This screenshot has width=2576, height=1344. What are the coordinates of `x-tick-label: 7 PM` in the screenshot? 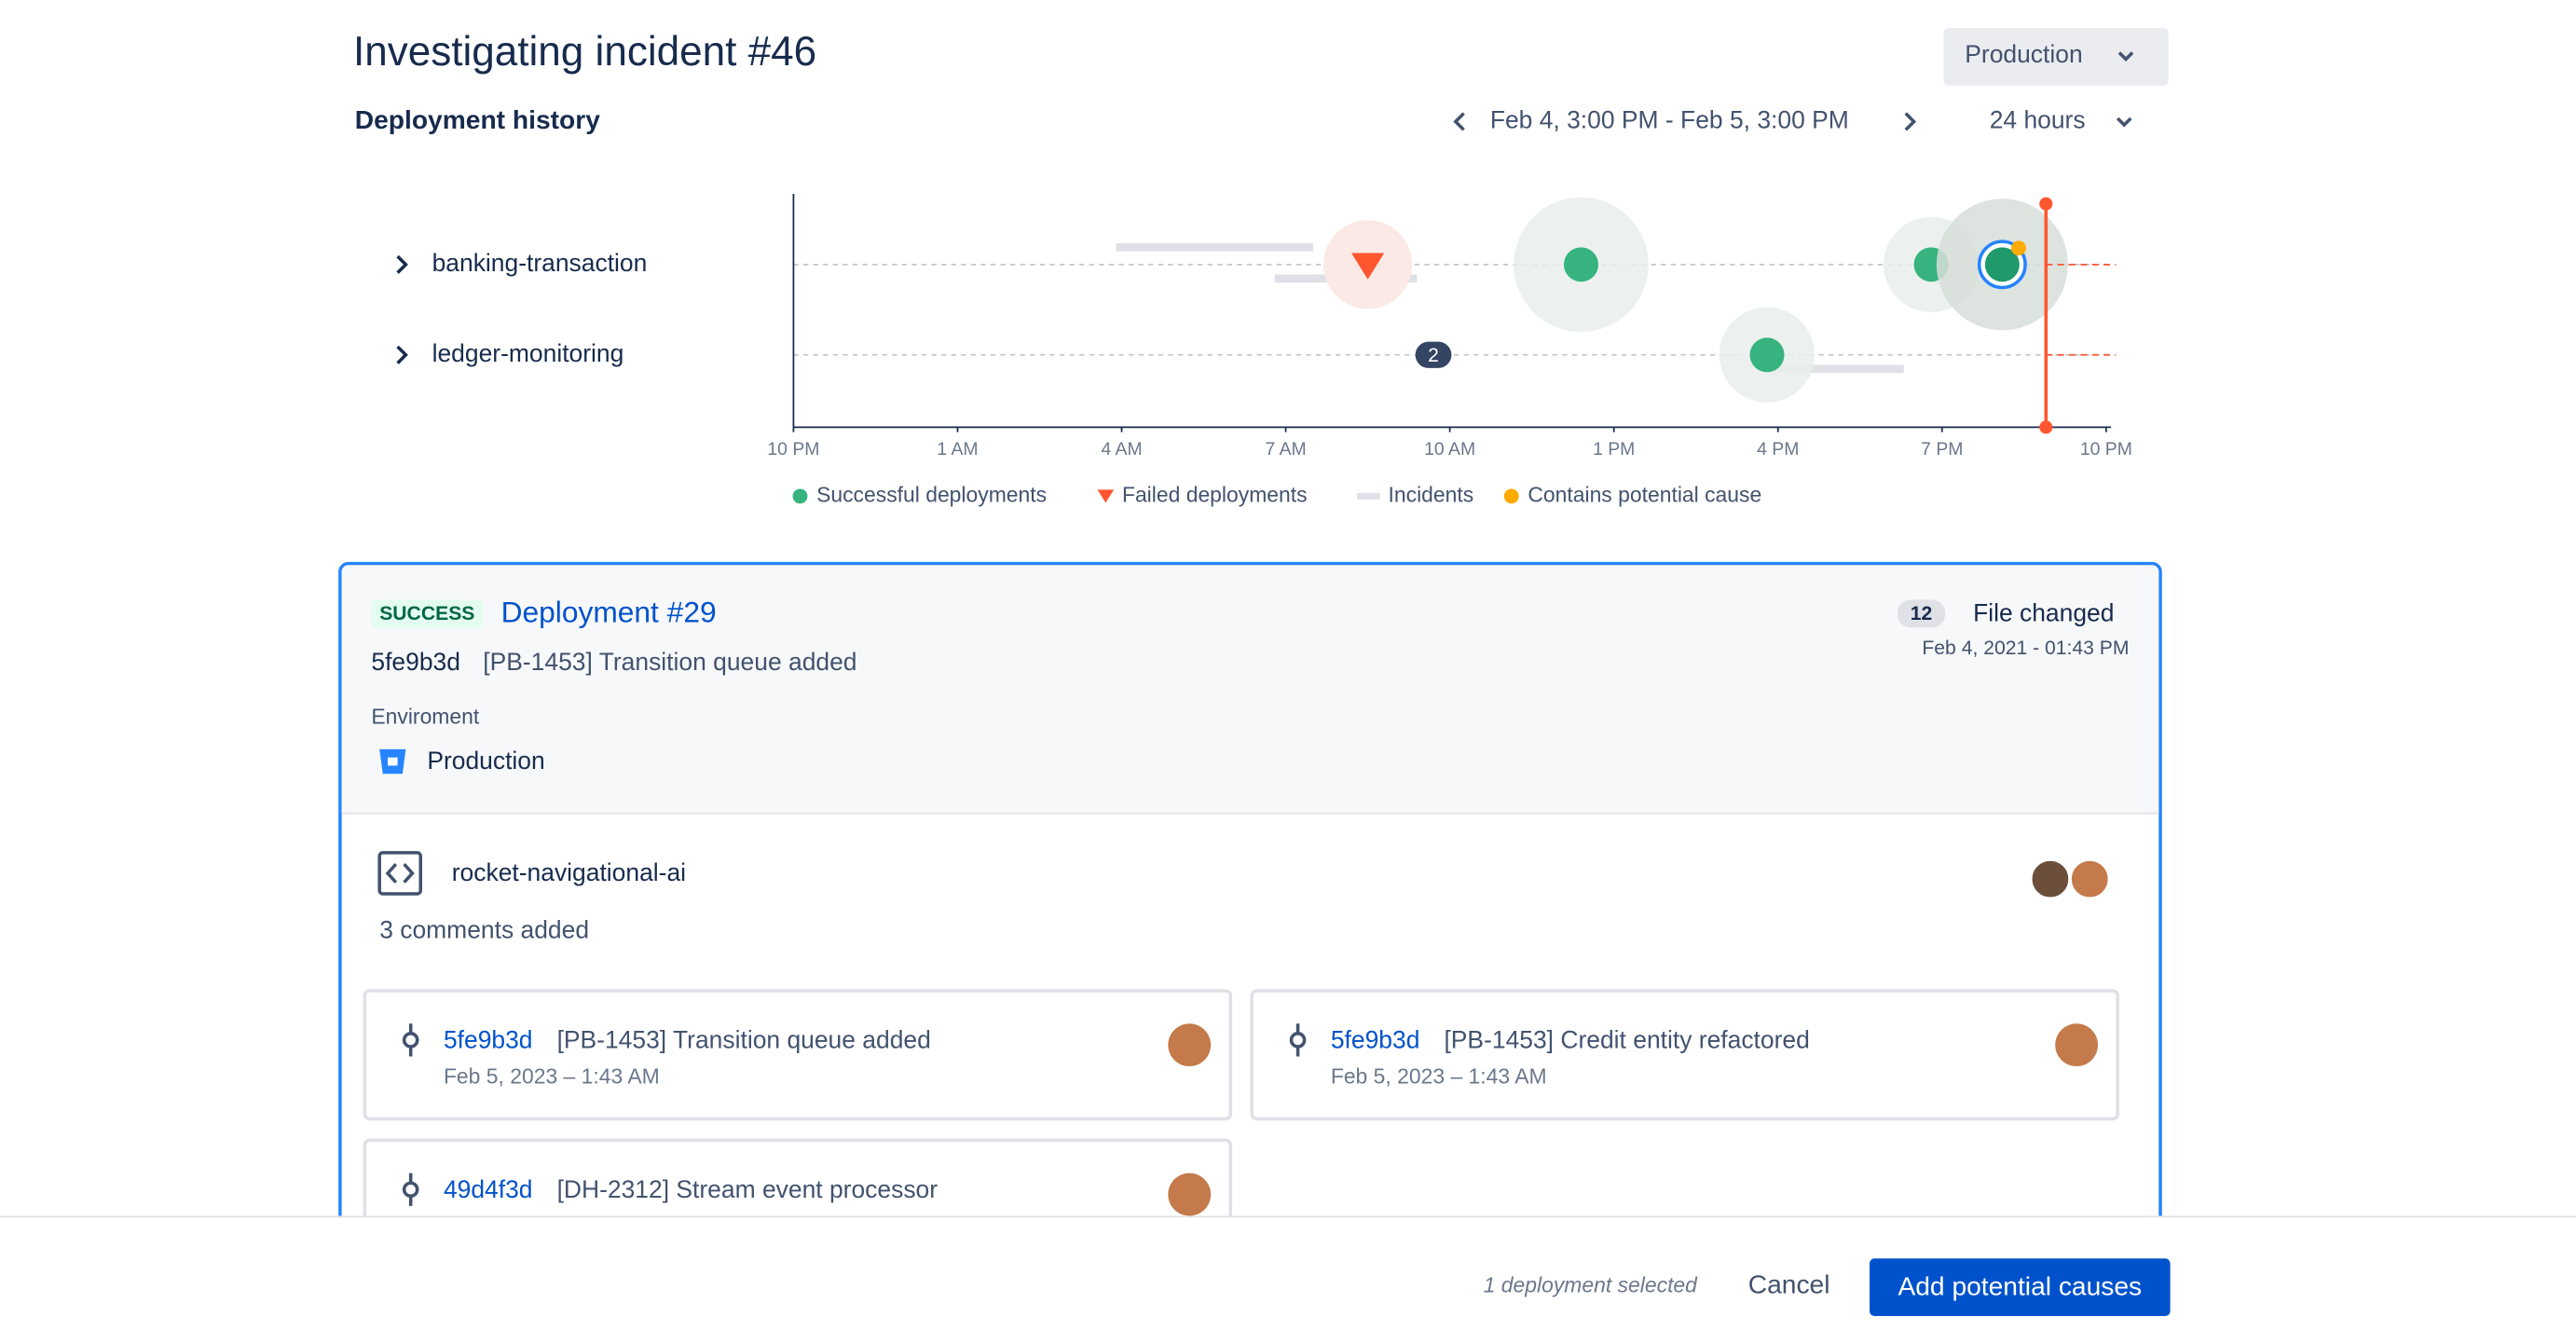 It's located at (1942, 449).